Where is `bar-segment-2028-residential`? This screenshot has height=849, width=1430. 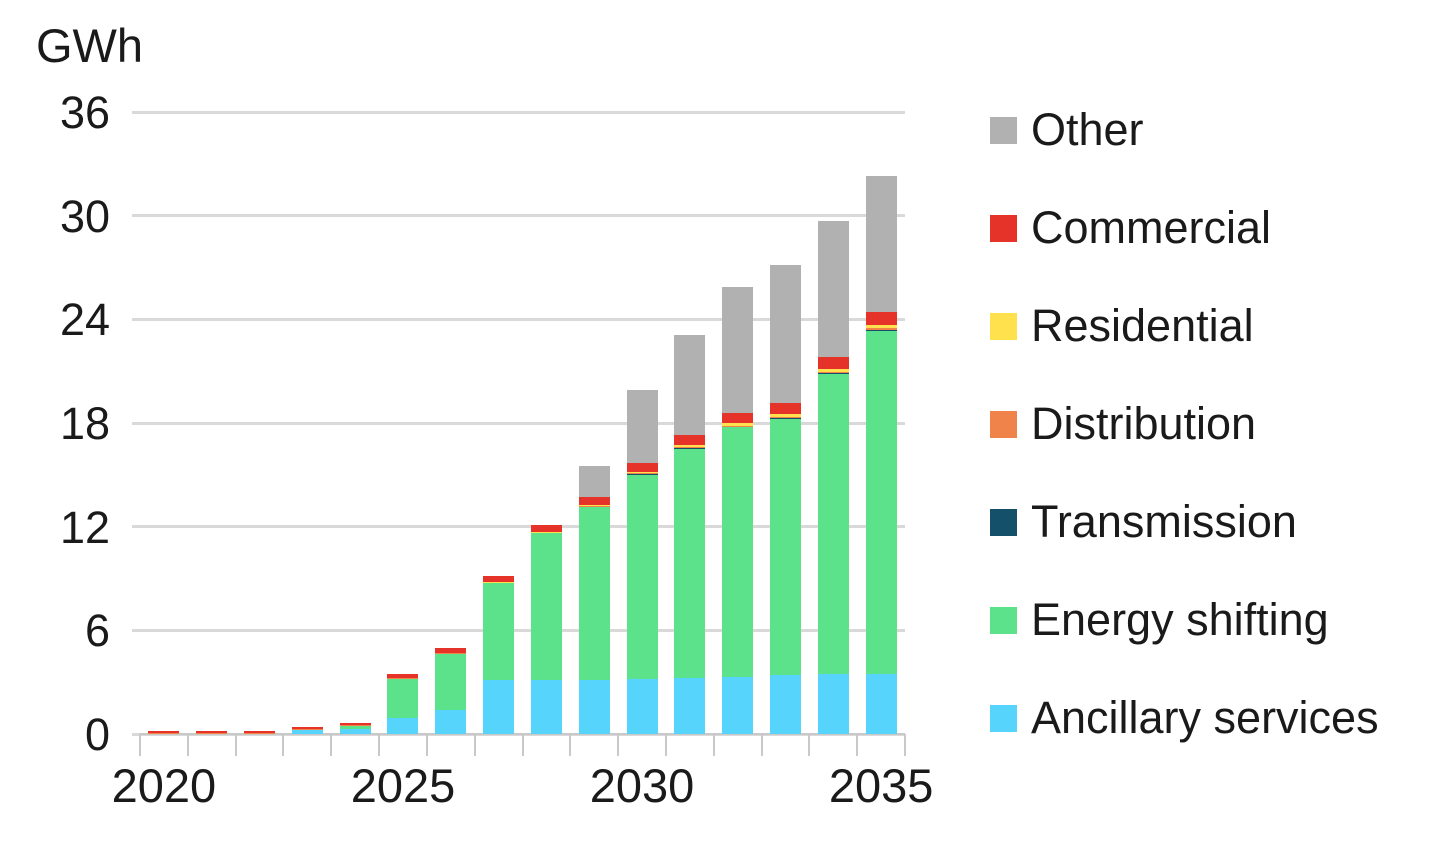 bar-segment-2028-residential is located at coordinates (546, 532).